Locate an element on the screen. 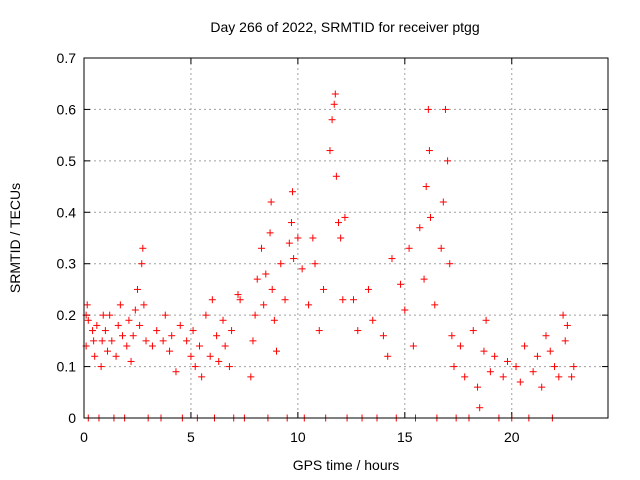 Image resolution: width=640 pixels, height=480 pixels. x-tick-label: 5 is located at coordinates (191, 437).